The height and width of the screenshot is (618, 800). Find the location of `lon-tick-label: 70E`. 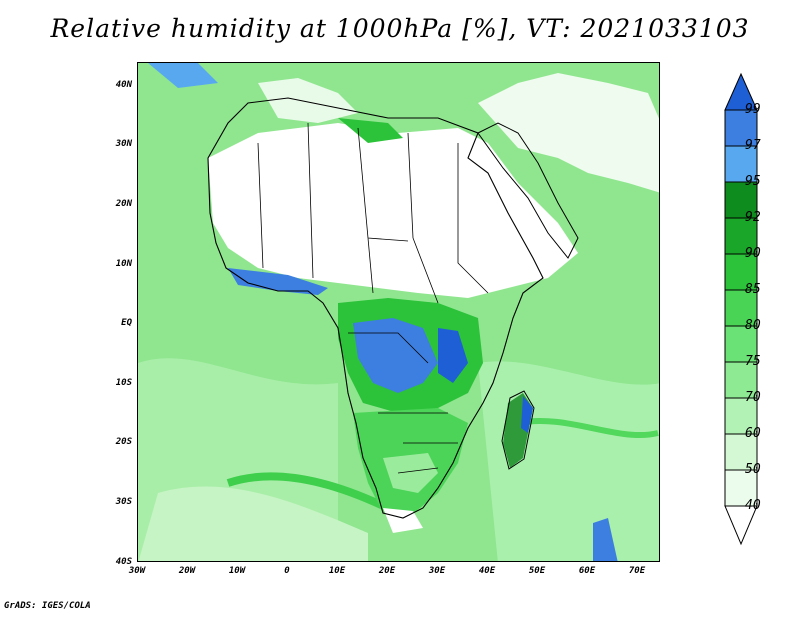

lon-tick-label: 70E is located at coordinates (637, 571).